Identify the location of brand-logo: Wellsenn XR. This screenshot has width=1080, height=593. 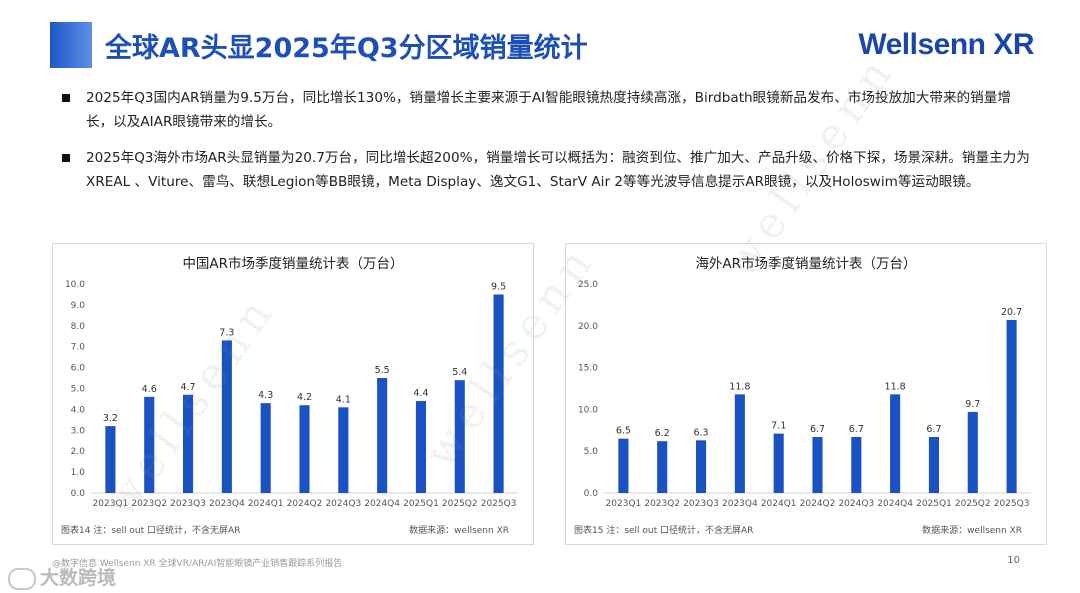
(946, 44).